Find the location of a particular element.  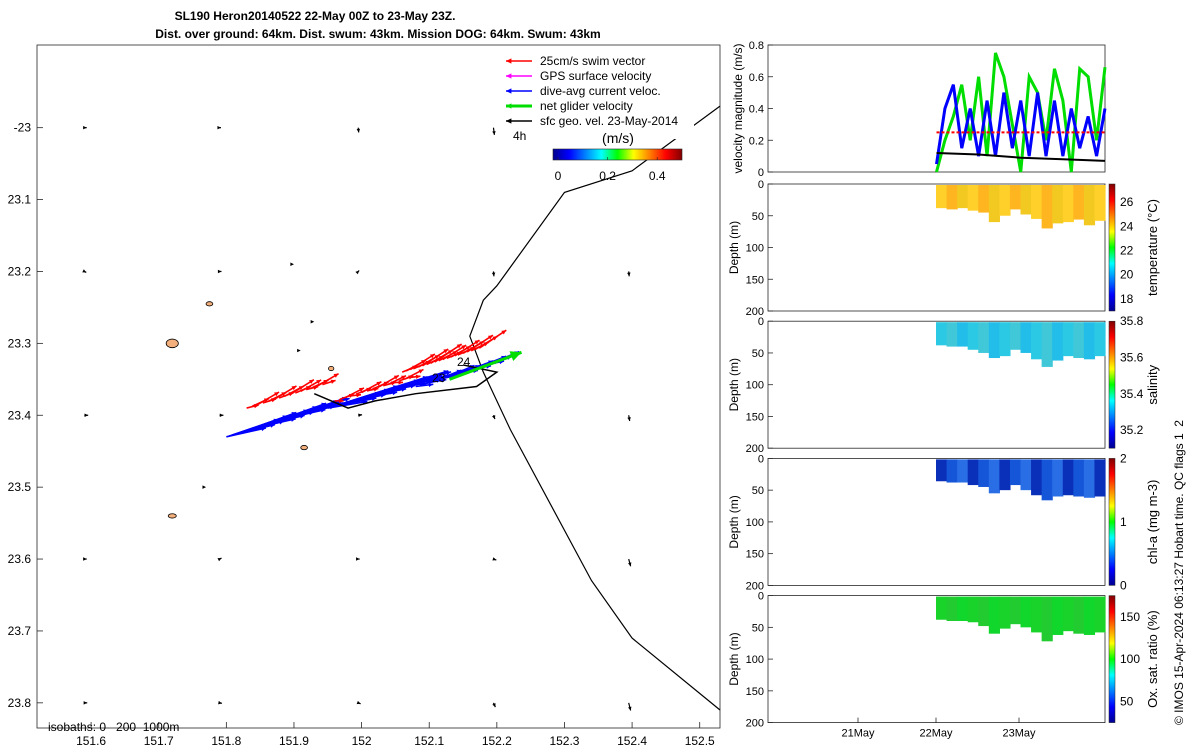

legend-box is located at coordinates (597, 96).